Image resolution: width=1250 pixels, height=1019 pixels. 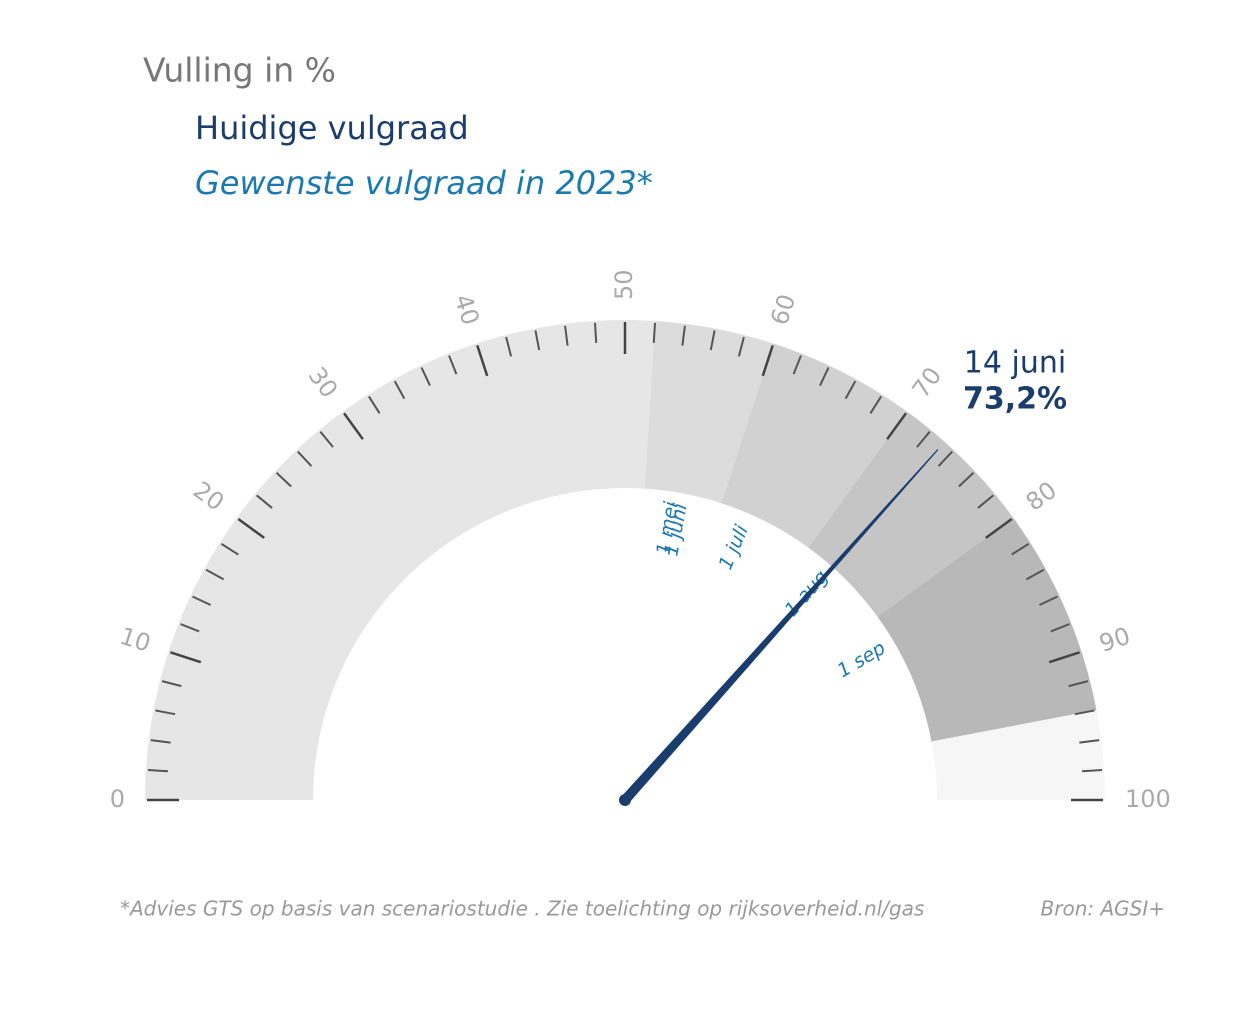 I want to click on needle, so click(x=780, y=626).